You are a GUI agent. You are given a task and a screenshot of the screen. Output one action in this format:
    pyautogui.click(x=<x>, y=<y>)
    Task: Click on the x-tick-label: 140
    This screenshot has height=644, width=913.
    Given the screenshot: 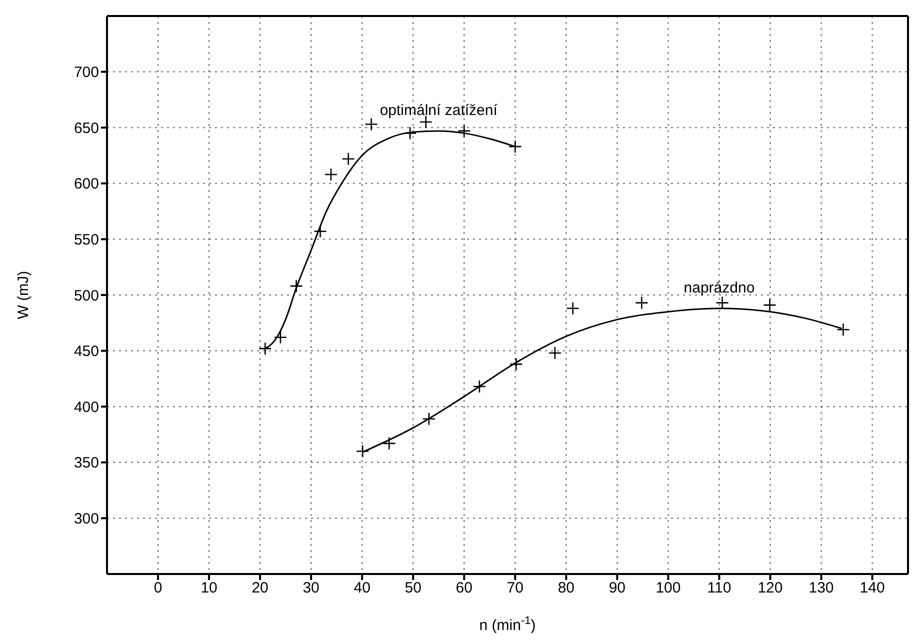 What is the action you would take?
    pyautogui.click(x=872, y=588)
    